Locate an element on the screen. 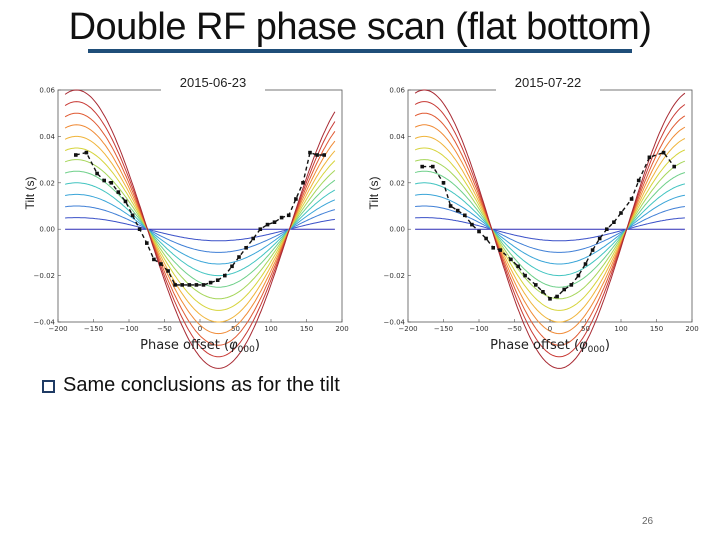  bullet-text: Same conclusions as for the tilt is located at coordinates (201, 385).